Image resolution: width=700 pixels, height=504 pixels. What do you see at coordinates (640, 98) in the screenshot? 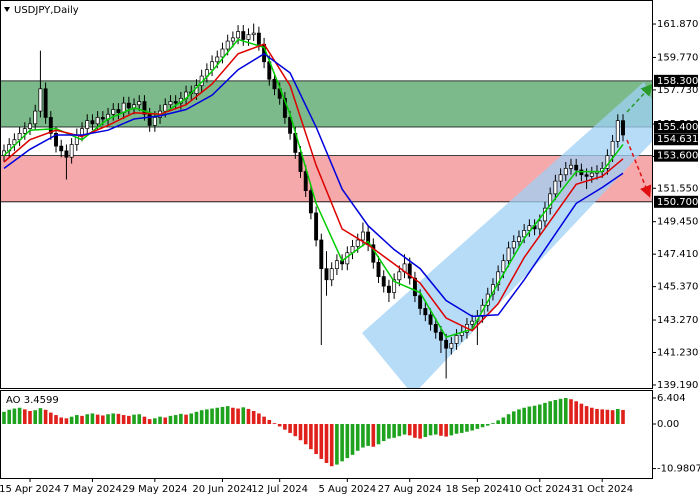
I see `up-arrow` at bounding box center [640, 98].